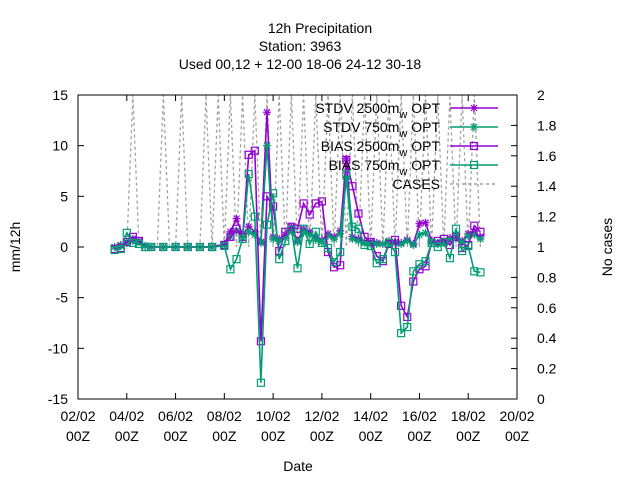  Describe the element at coordinates (516, 426) in the screenshot. I see `x-tick-label: 20/02 00Z` at that location.